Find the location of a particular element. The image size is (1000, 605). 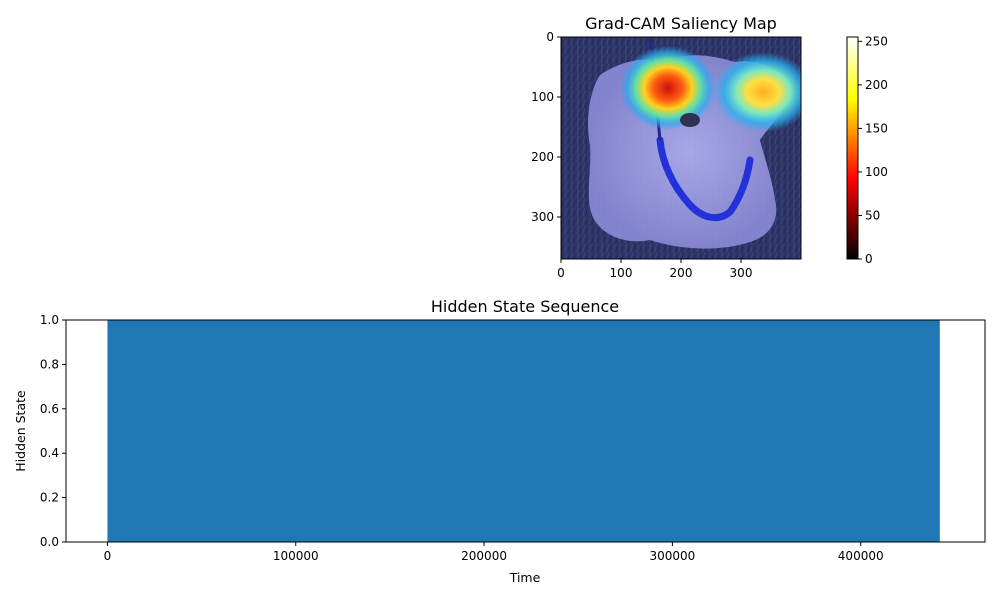

dog-nose is located at coordinates (690, 120).